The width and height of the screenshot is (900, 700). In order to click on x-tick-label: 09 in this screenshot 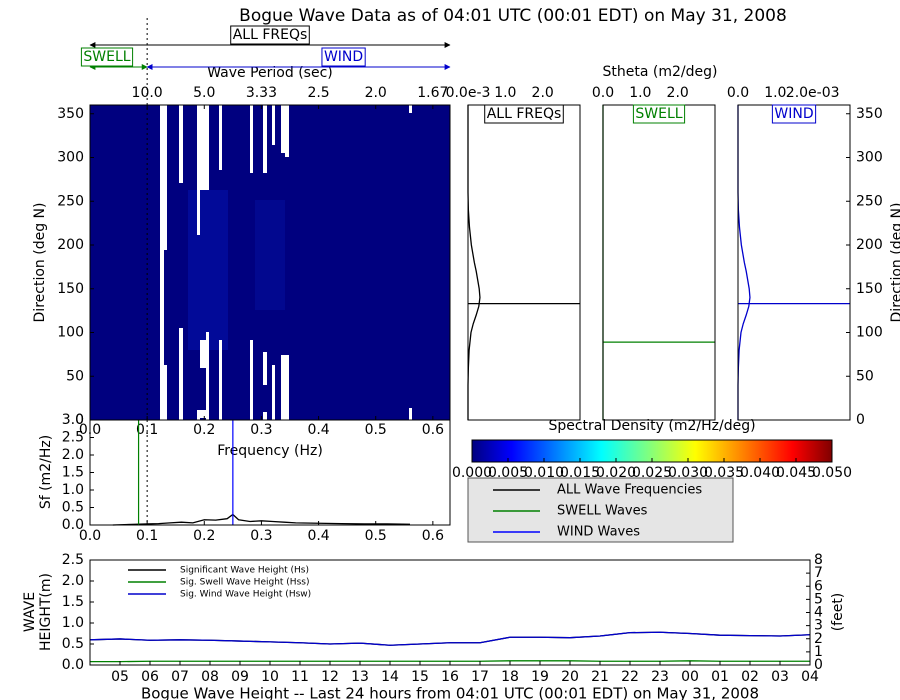, I will do `click(240, 677)`.